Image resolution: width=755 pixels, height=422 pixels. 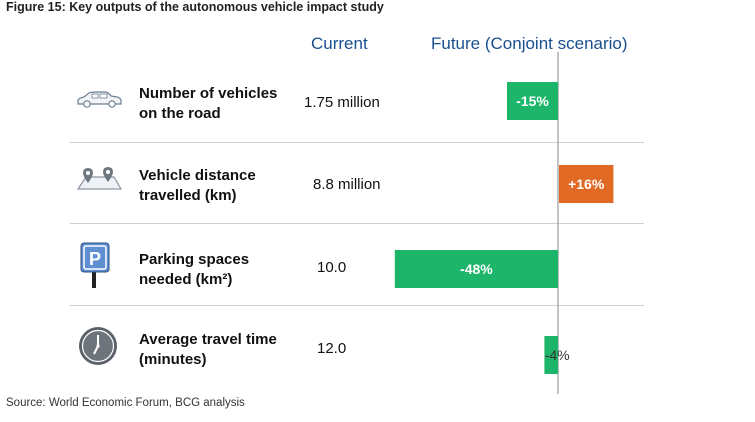 I want to click on row-label-line: Parking spaces, so click(x=194, y=259).